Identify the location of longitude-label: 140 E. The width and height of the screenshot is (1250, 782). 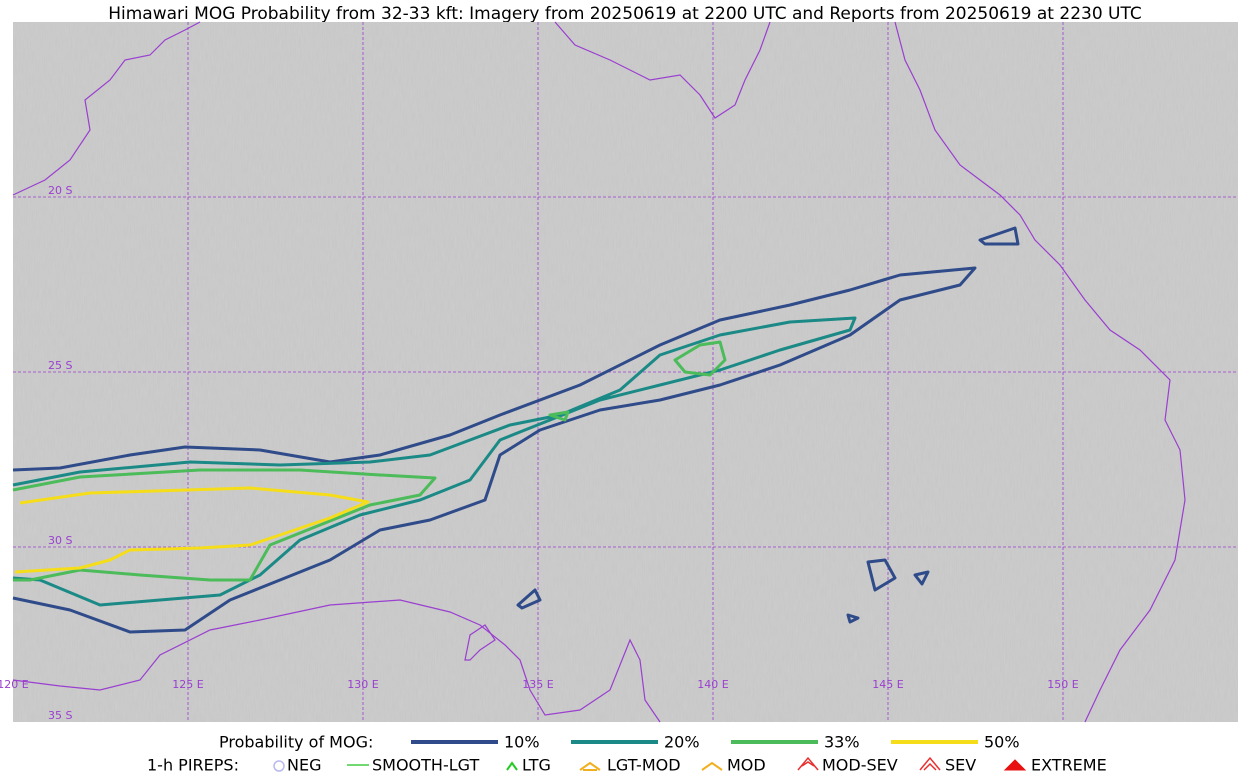
(712, 684).